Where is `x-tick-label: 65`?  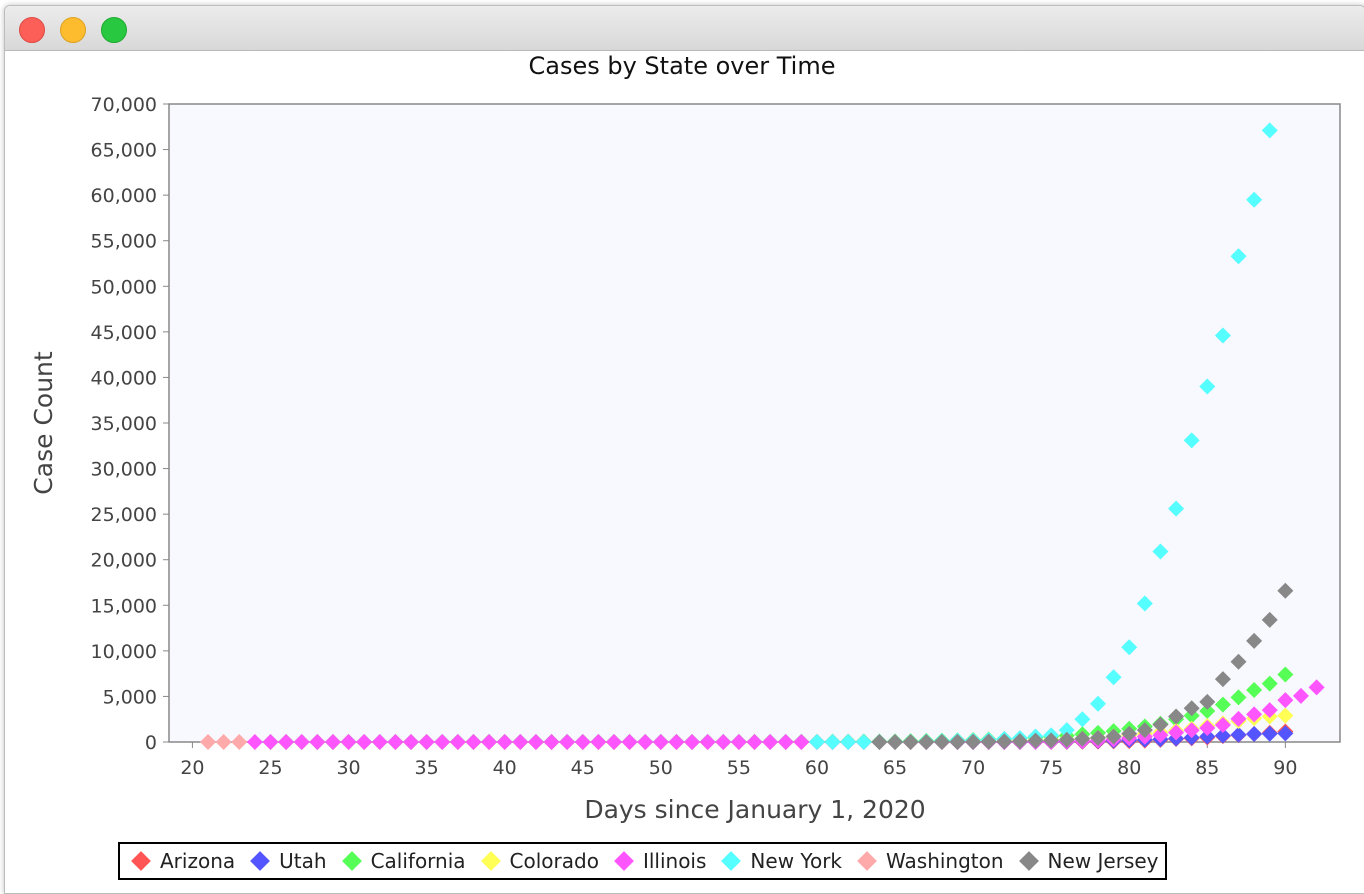 x-tick-label: 65 is located at coordinates (895, 768).